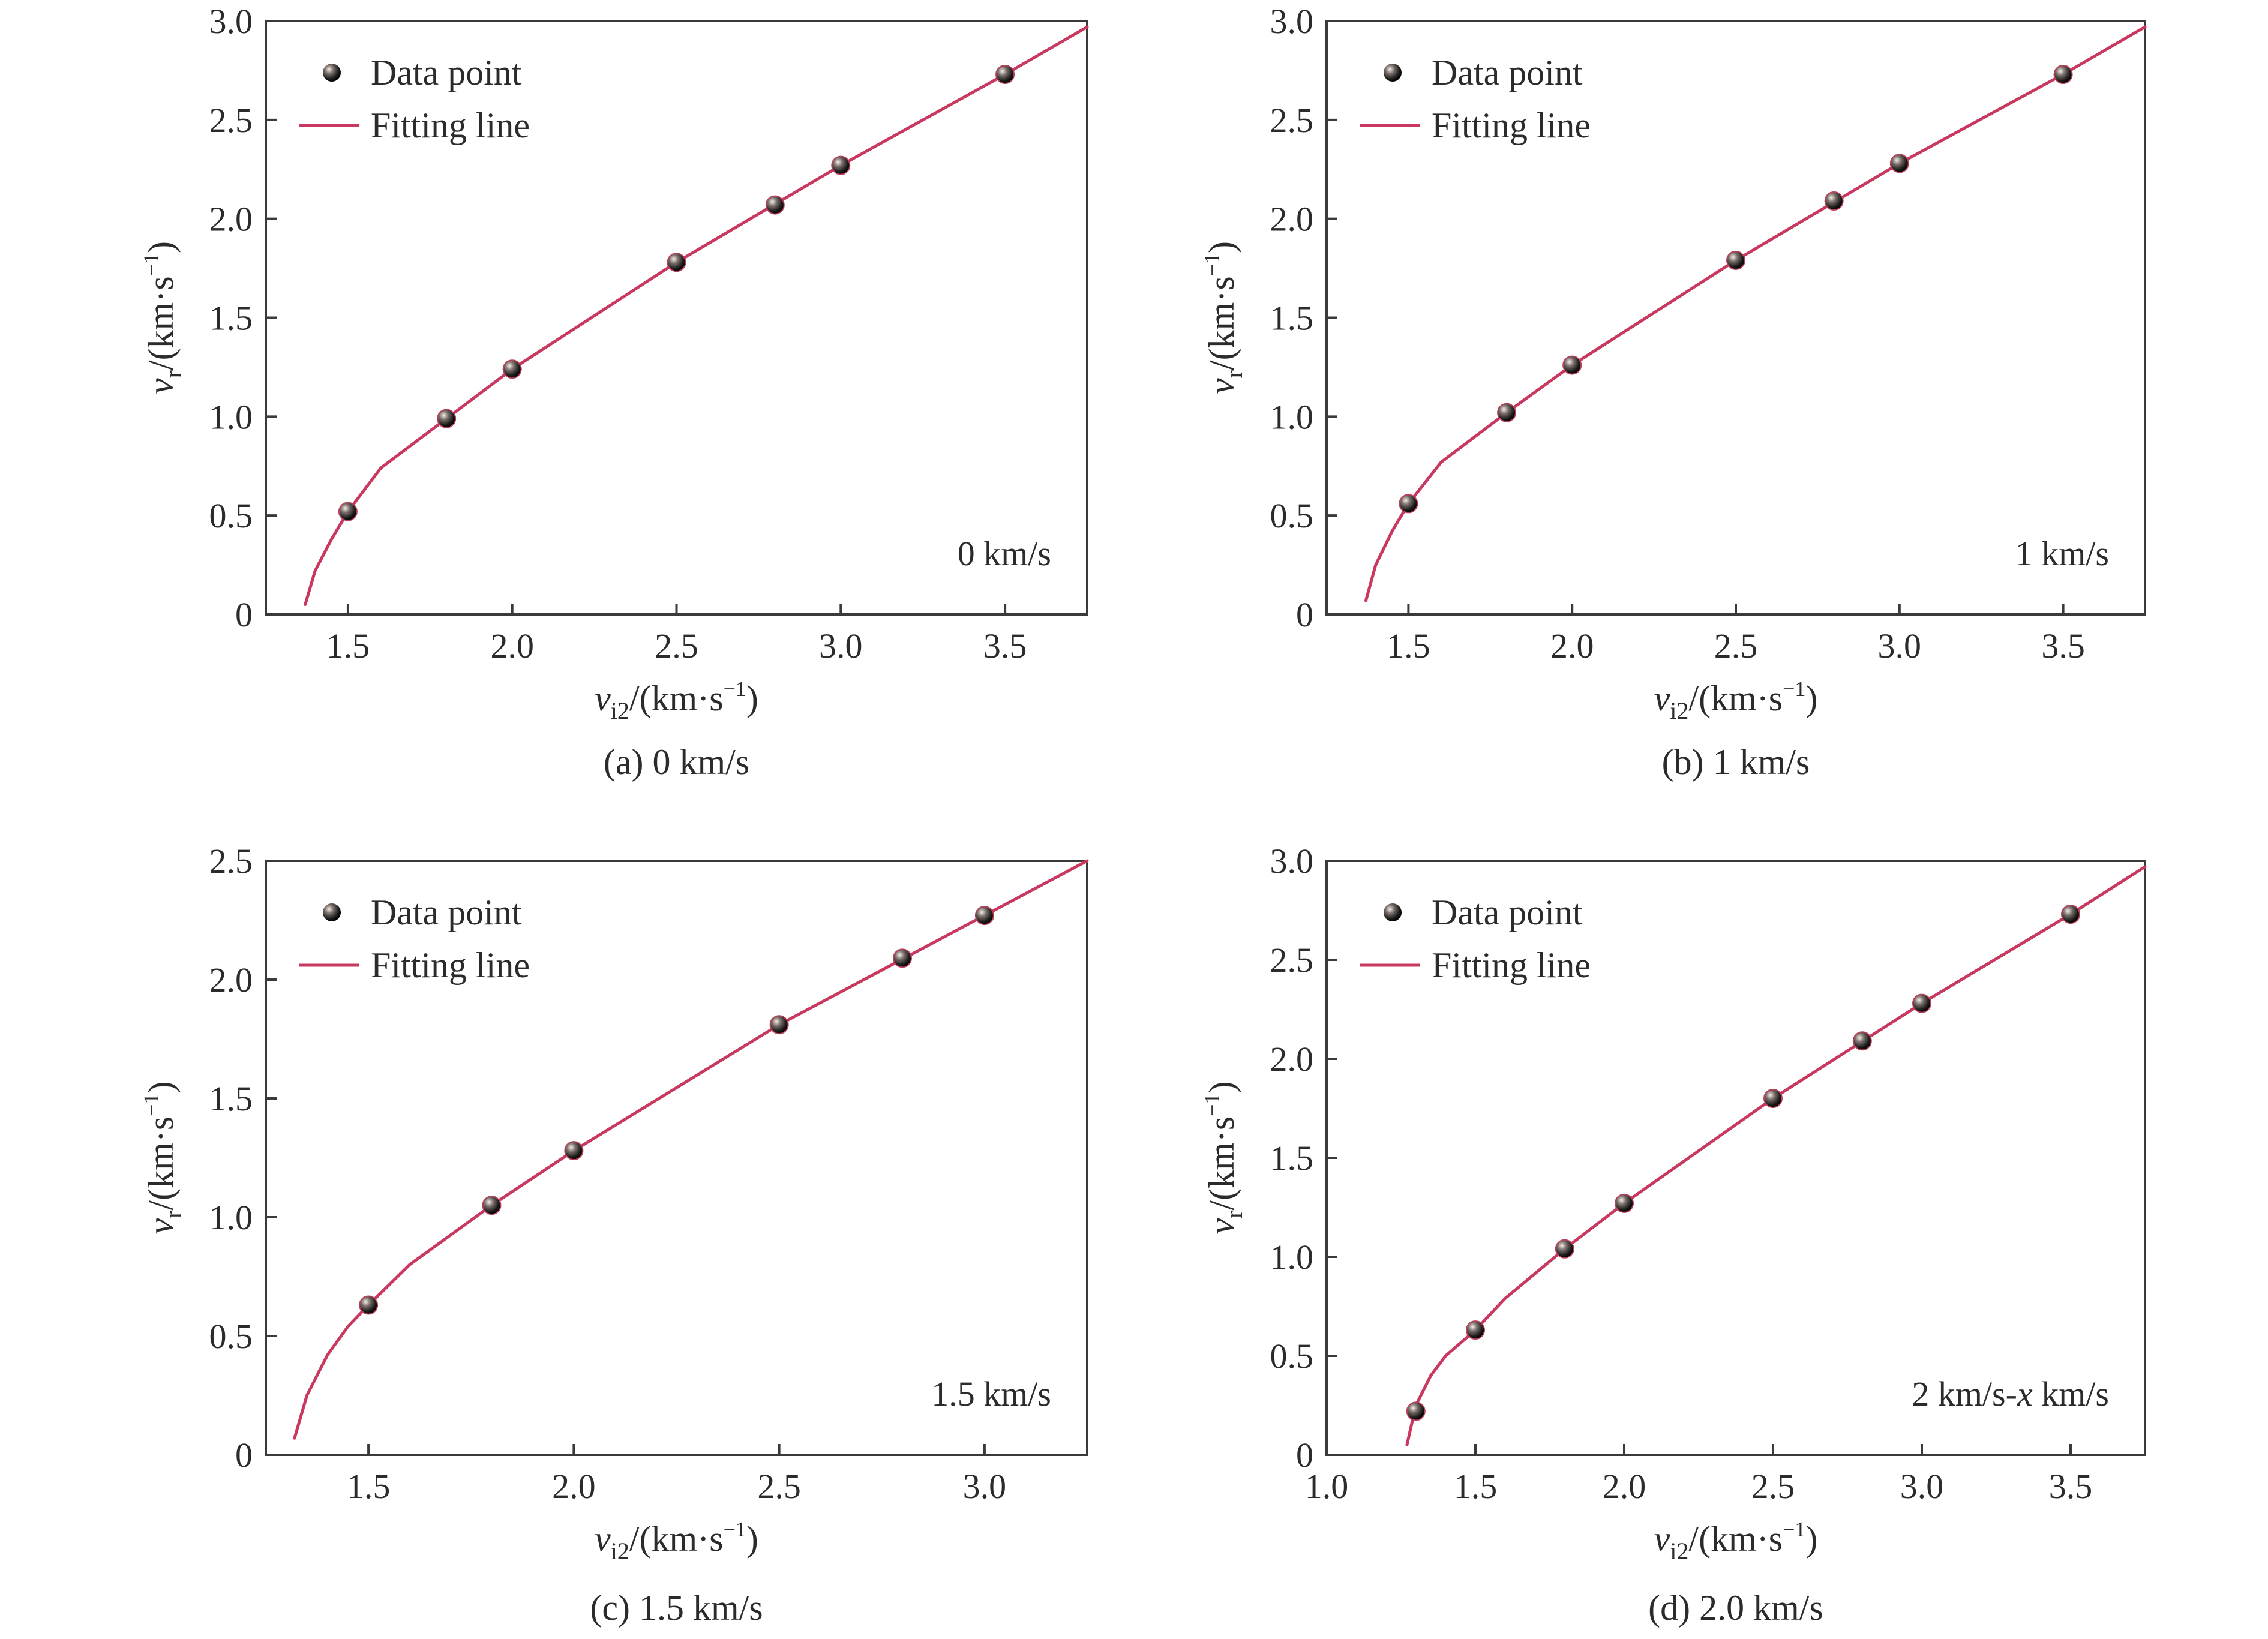 This screenshot has width=2268, height=1639. Describe the element at coordinates (1735, 1608) in the screenshot. I see `panel-caption: (d) 2.0 km/s` at that location.